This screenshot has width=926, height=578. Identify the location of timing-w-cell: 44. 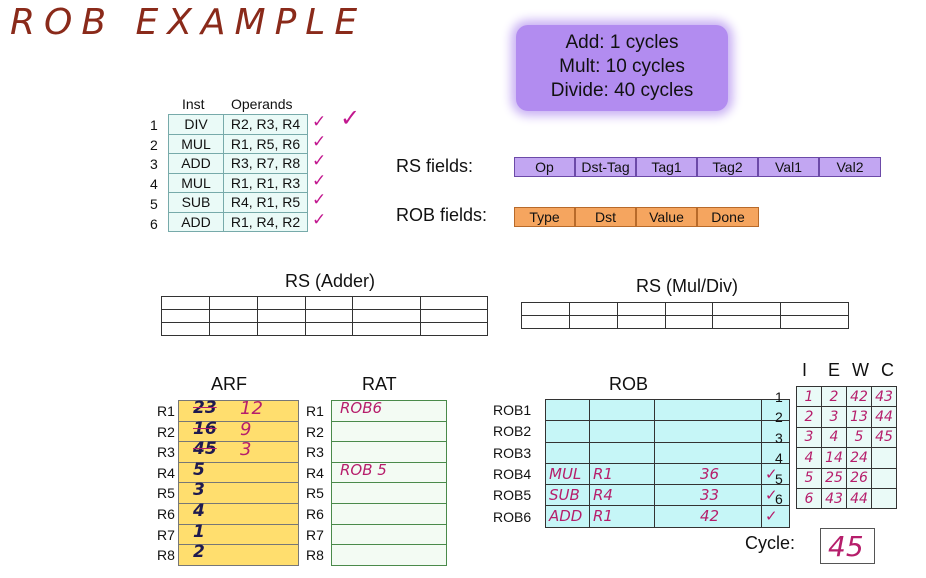
(859, 498).